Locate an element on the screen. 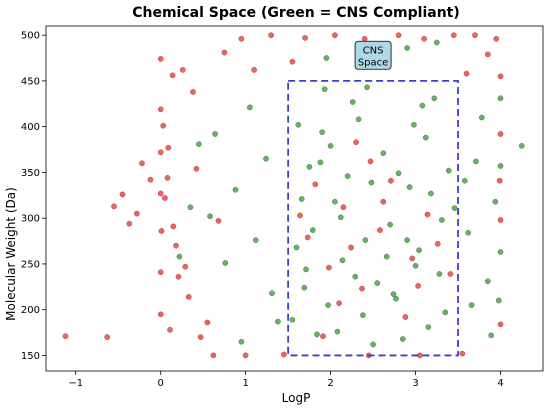 The height and width of the screenshot is (408, 550). y-tick-label: 200 is located at coordinates (30, 310).